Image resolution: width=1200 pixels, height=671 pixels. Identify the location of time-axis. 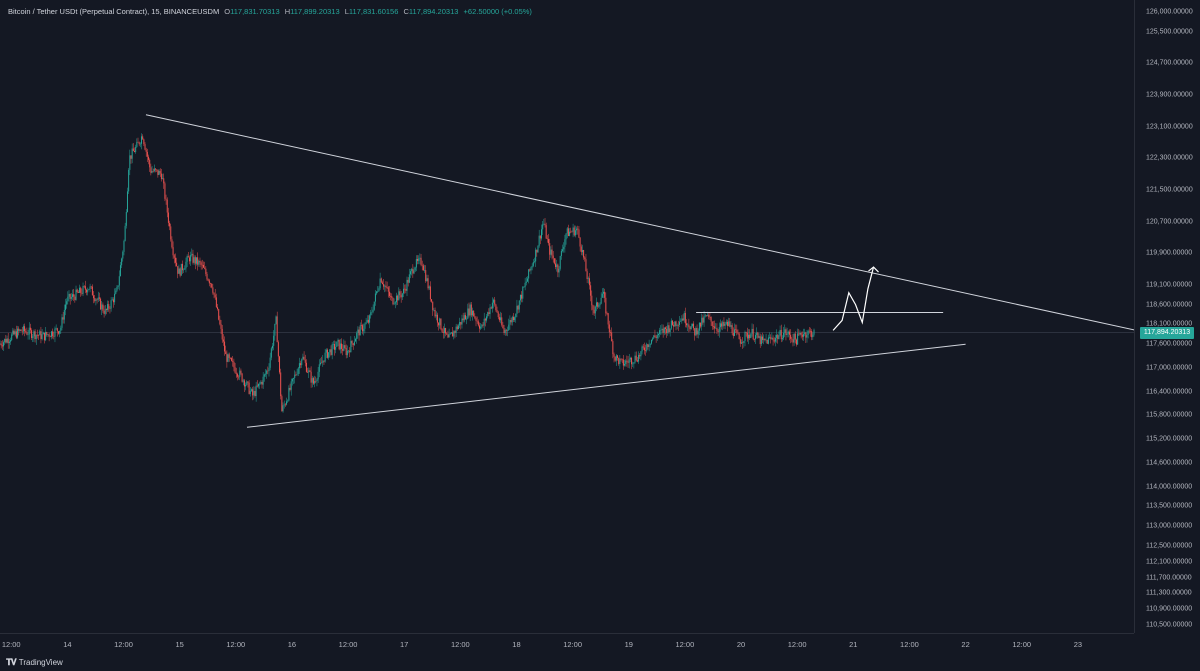
(567, 644).